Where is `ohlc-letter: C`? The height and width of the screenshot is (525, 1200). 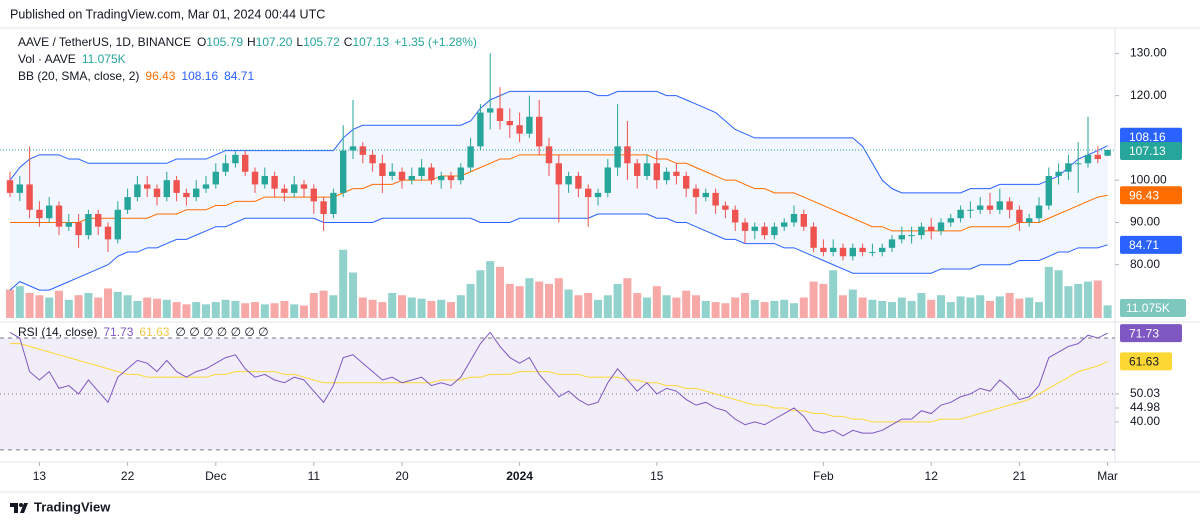 ohlc-letter: C is located at coordinates (348, 42).